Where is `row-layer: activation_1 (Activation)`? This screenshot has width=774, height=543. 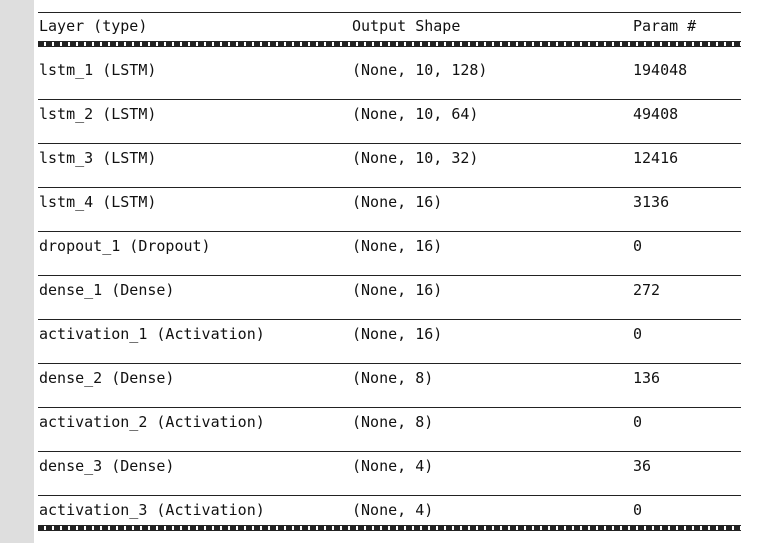
row-layer: activation_1 (Activation) is located at coordinates (152, 334).